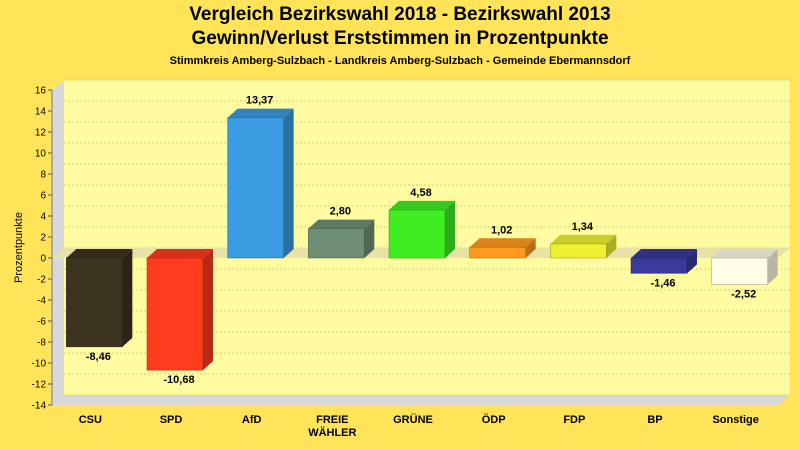 The image size is (800, 450). I want to click on x-tick-label: AfD, so click(252, 420).